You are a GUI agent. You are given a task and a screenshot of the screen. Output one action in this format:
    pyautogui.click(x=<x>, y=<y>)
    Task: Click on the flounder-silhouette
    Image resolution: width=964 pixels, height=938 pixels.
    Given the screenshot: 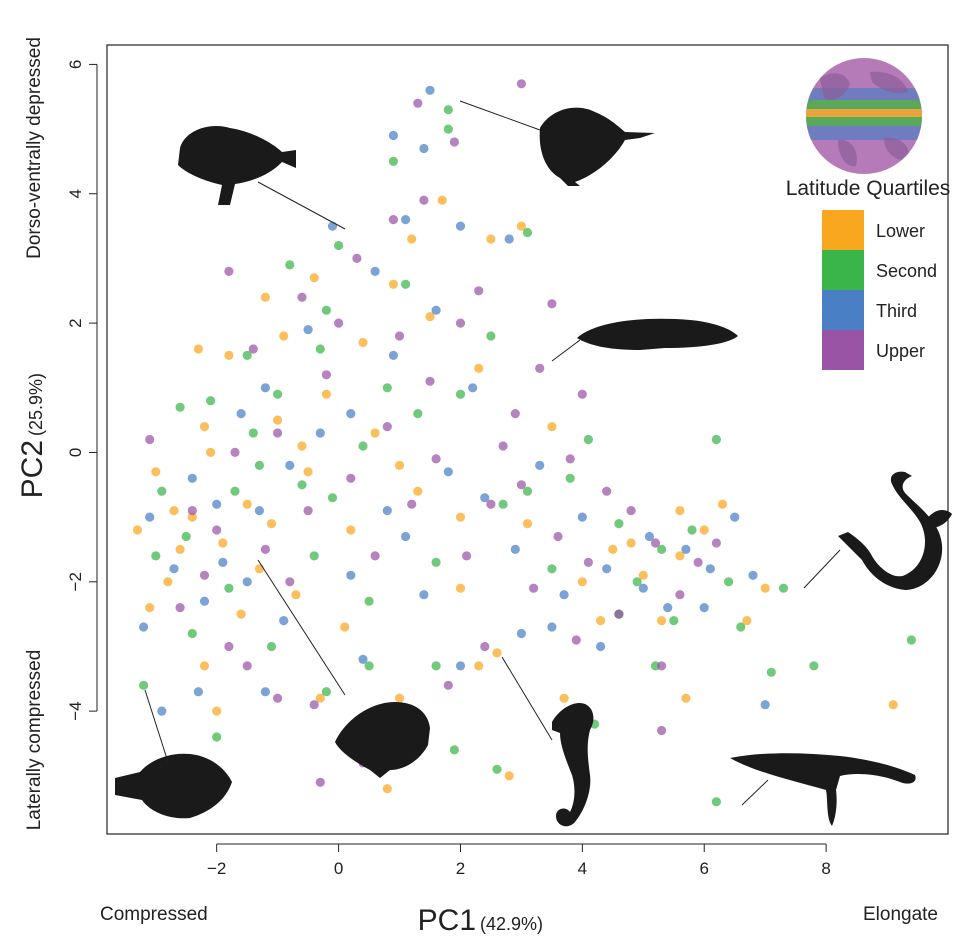 What is the action you would take?
    pyautogui.click(x=173, y=786)
    